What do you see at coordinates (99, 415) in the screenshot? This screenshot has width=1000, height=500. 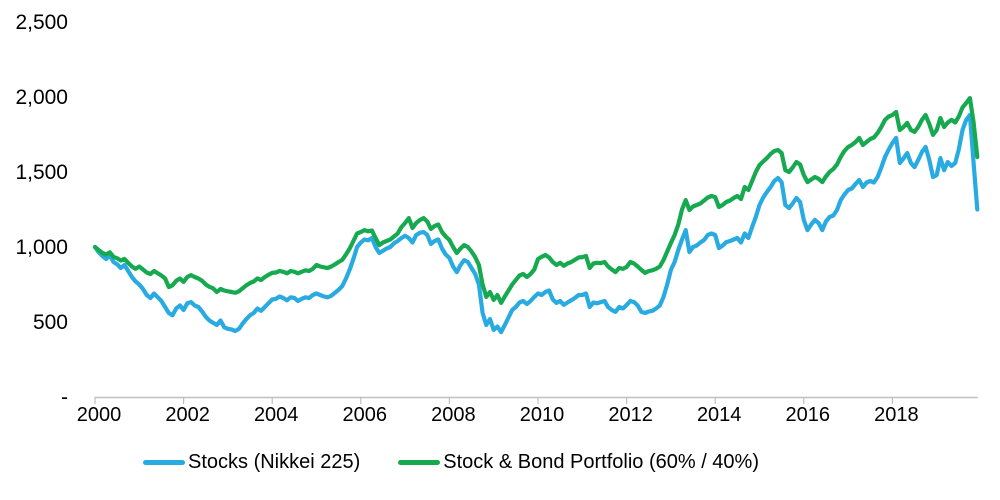 I see `x-axis-label: 2000` at bounding box center [99, 415].